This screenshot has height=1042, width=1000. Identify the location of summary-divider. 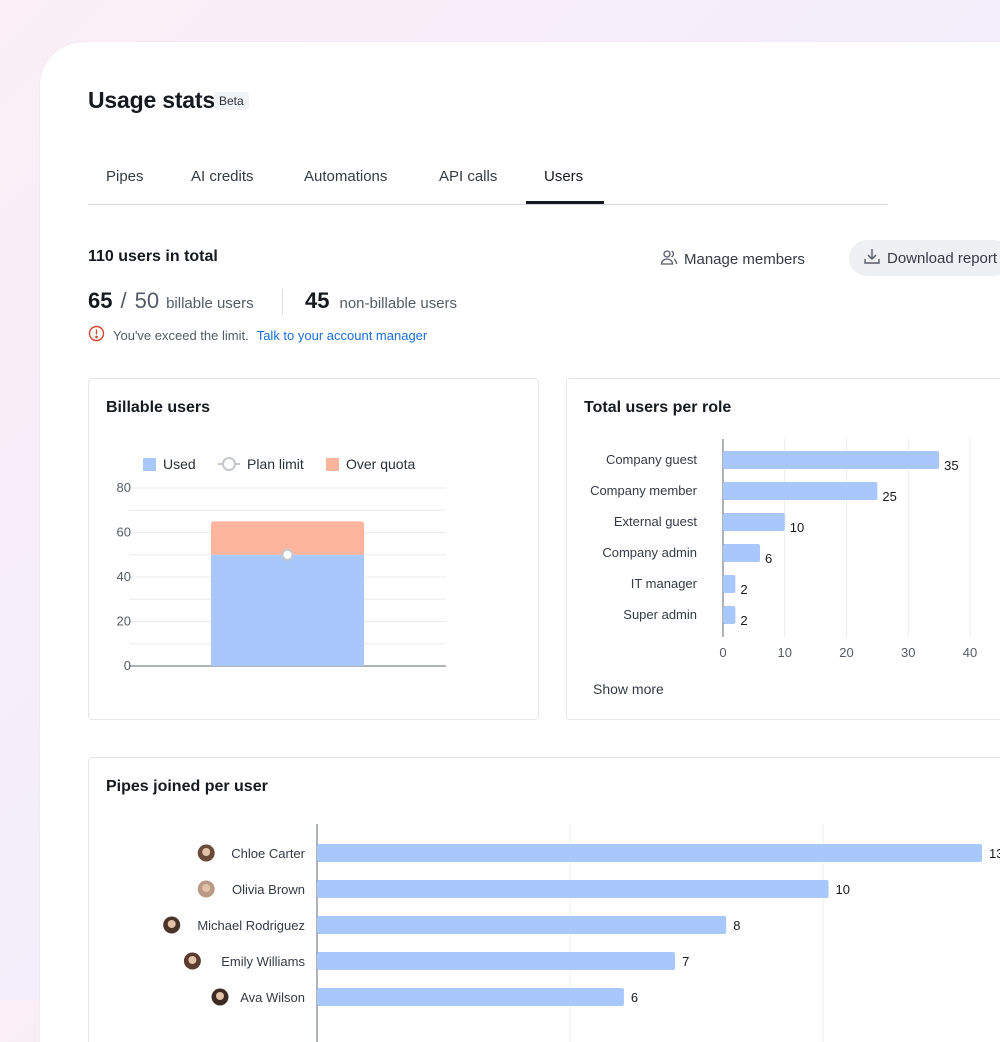
(282, 302).